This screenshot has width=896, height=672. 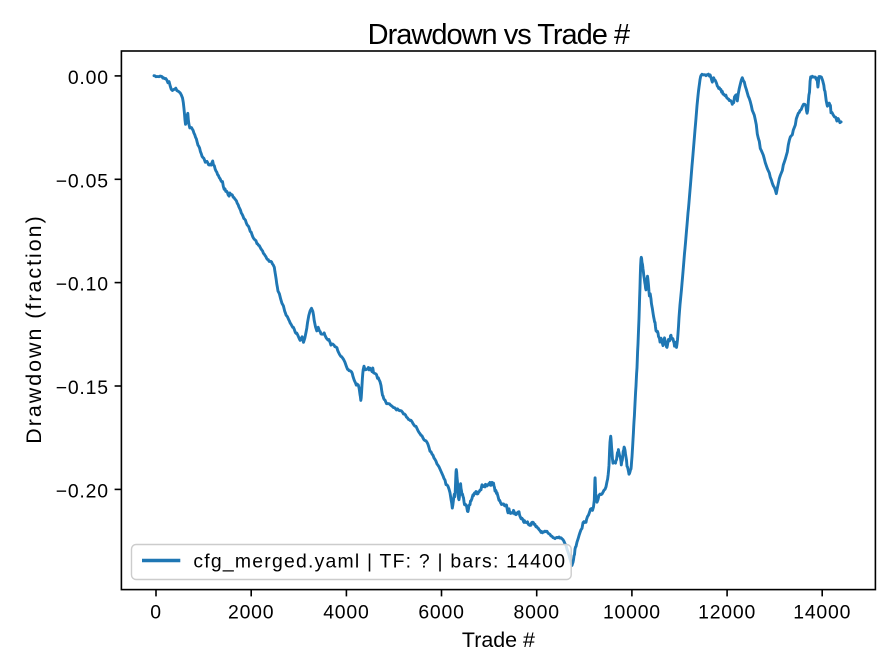 I want to click on svg-text: 2000, so click(x=251, y=613).